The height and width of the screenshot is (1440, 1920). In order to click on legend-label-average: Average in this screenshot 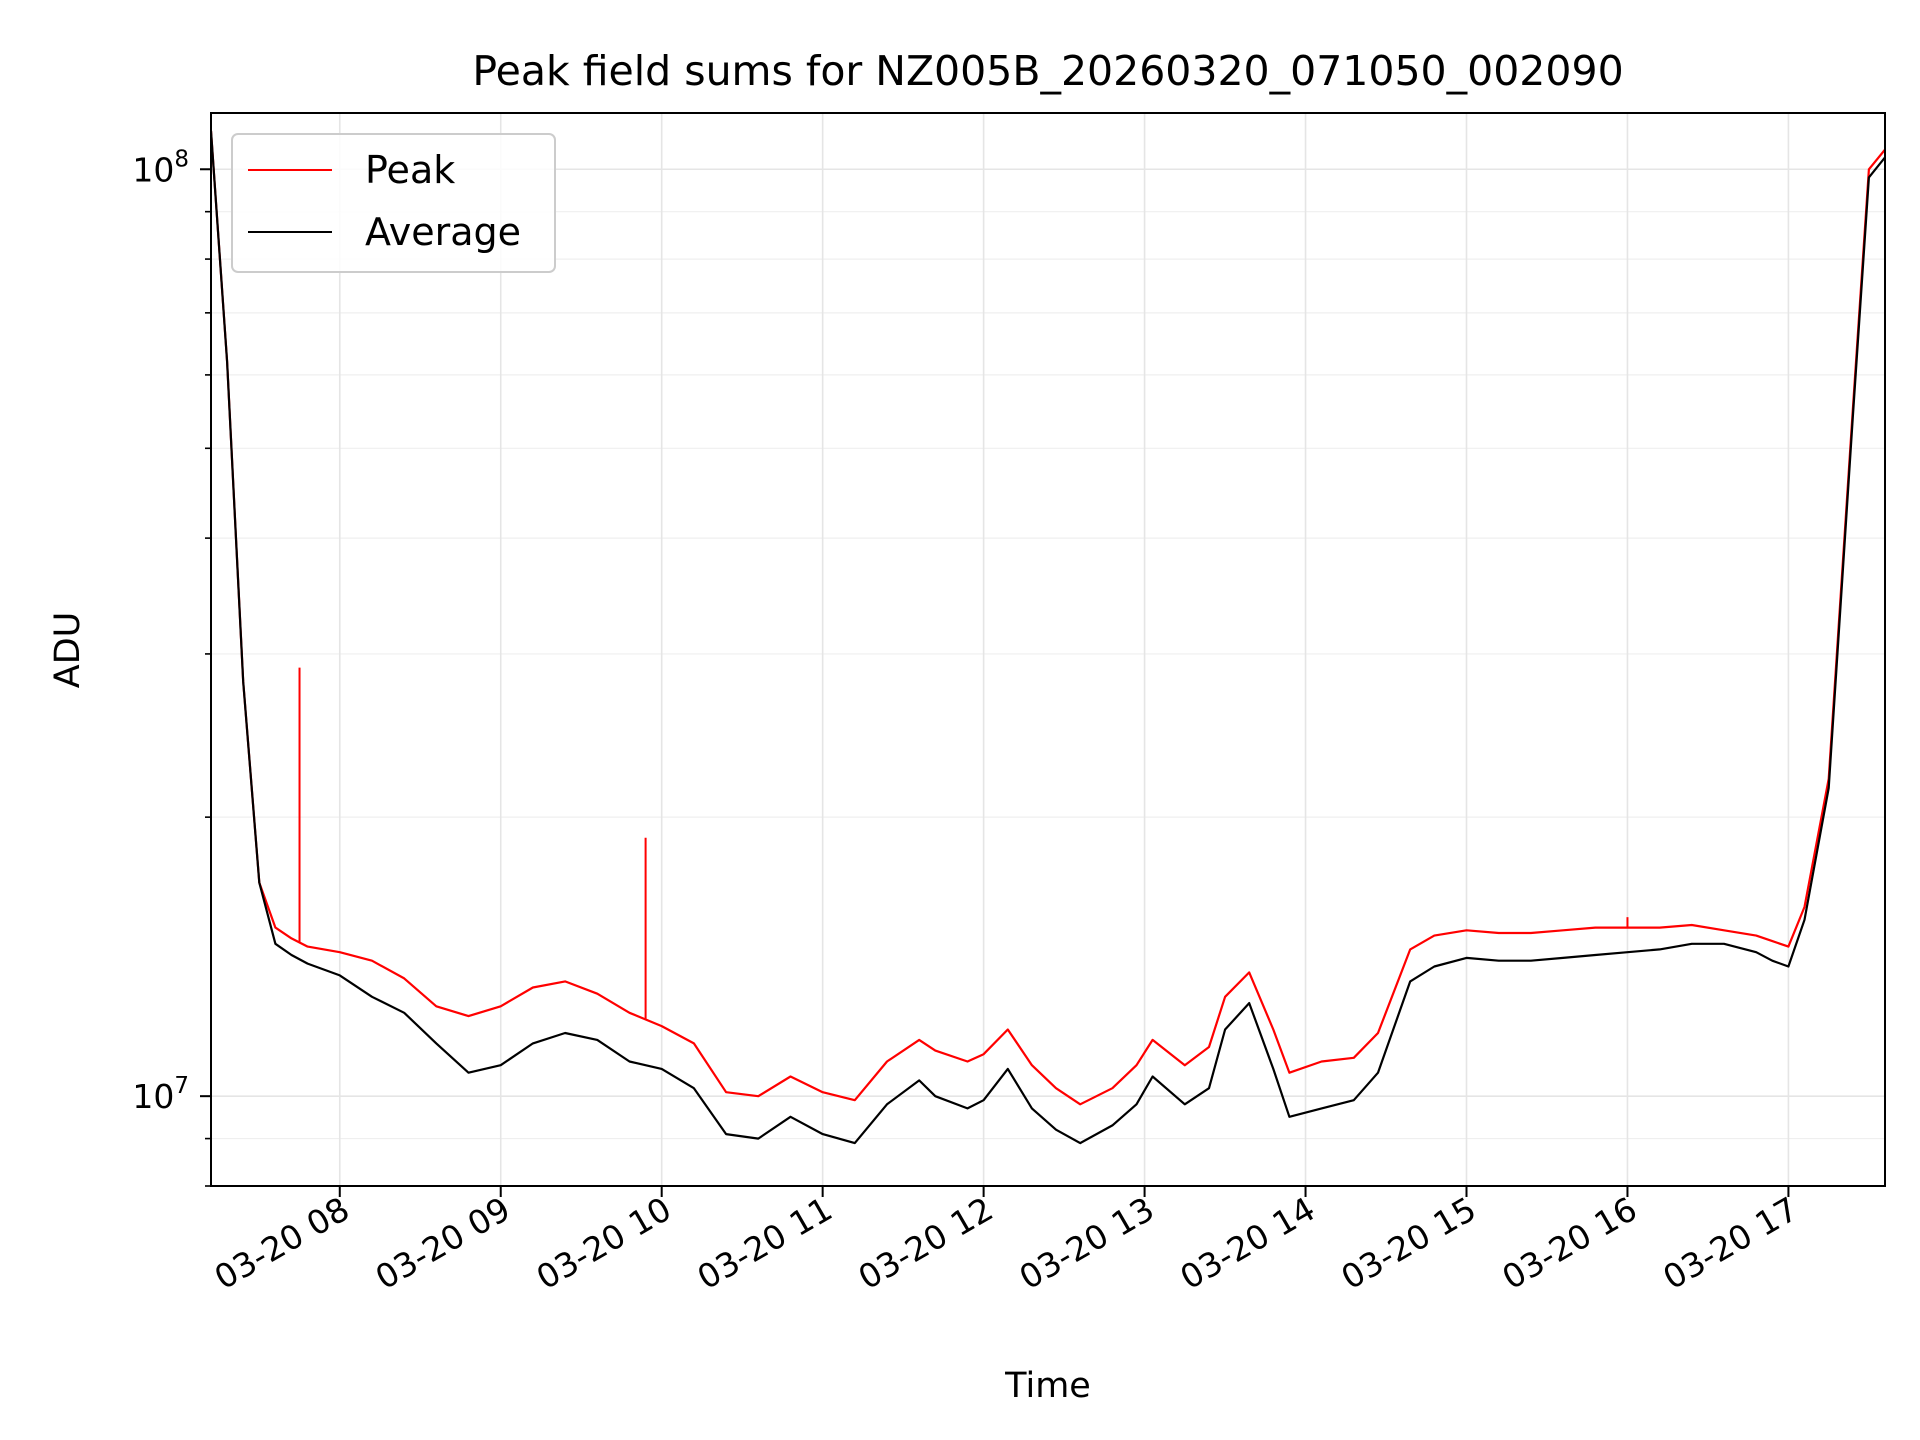, I will do `click(443, 232)`.